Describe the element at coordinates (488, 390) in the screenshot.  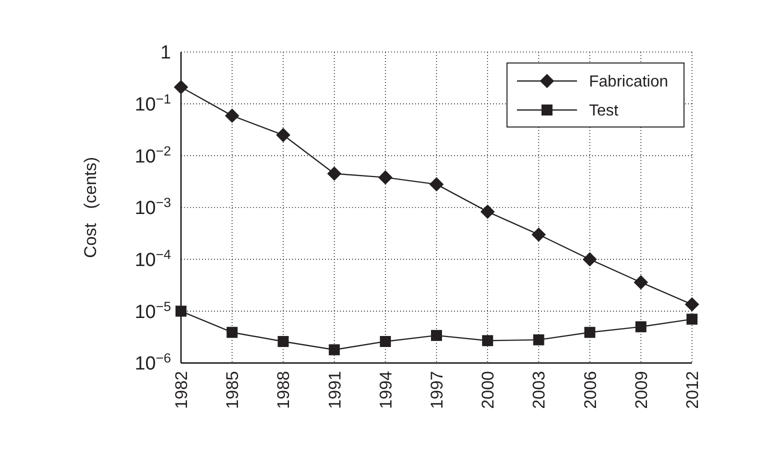
I see `x-tick-label: 2000` at that location.